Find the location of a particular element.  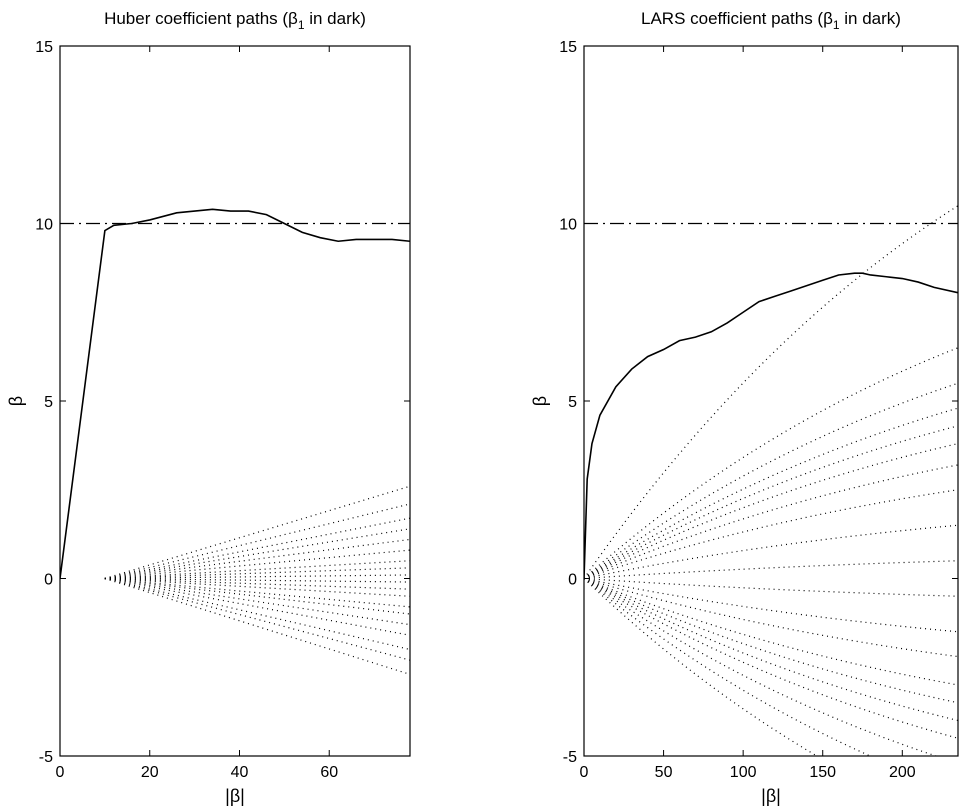

lars-ytick-label: -5 is located at coordinates (570, 757).